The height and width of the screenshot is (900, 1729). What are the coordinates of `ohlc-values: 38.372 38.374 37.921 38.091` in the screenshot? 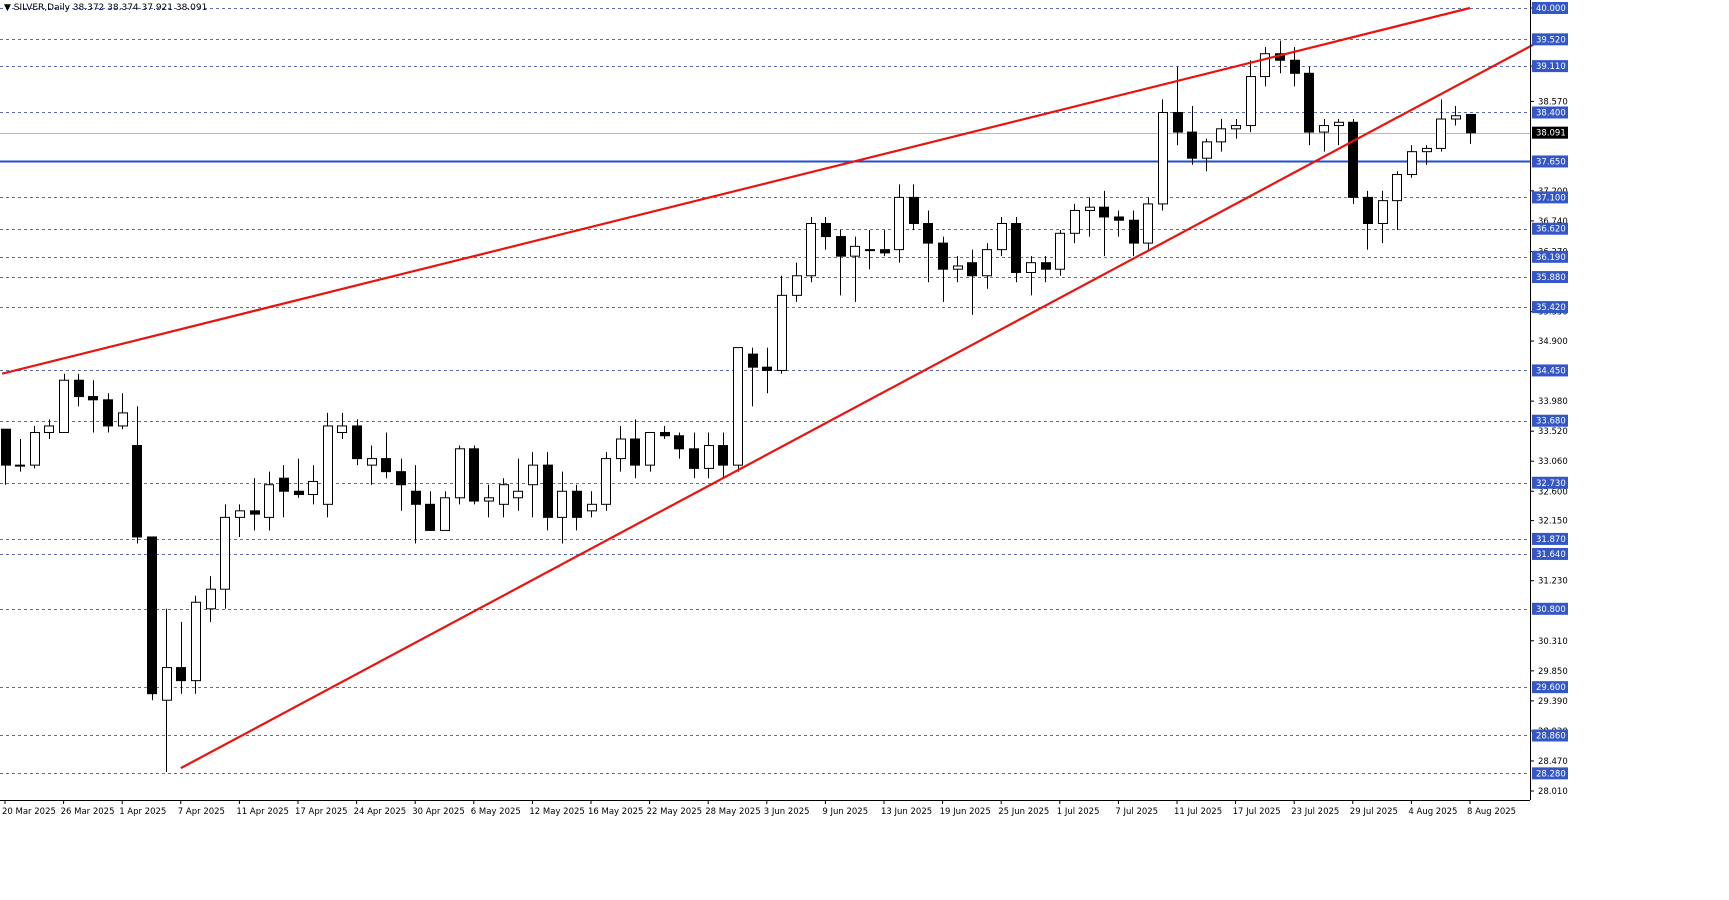 It's located at (140, 8).